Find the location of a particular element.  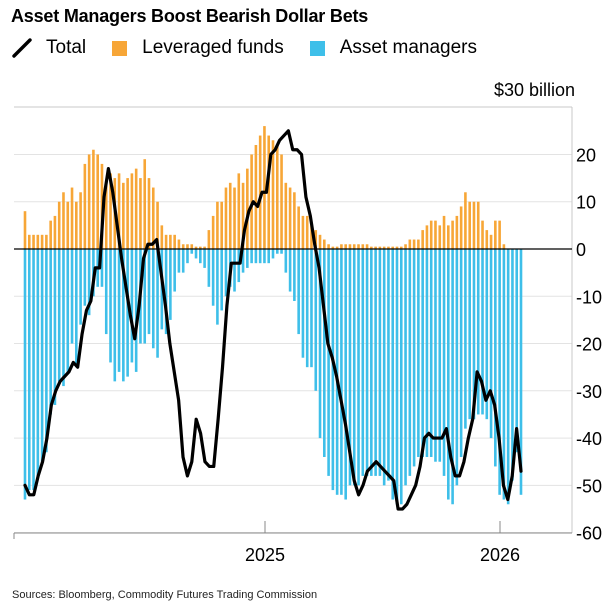

line-swatch-icon is located at coordinates (22, 48).